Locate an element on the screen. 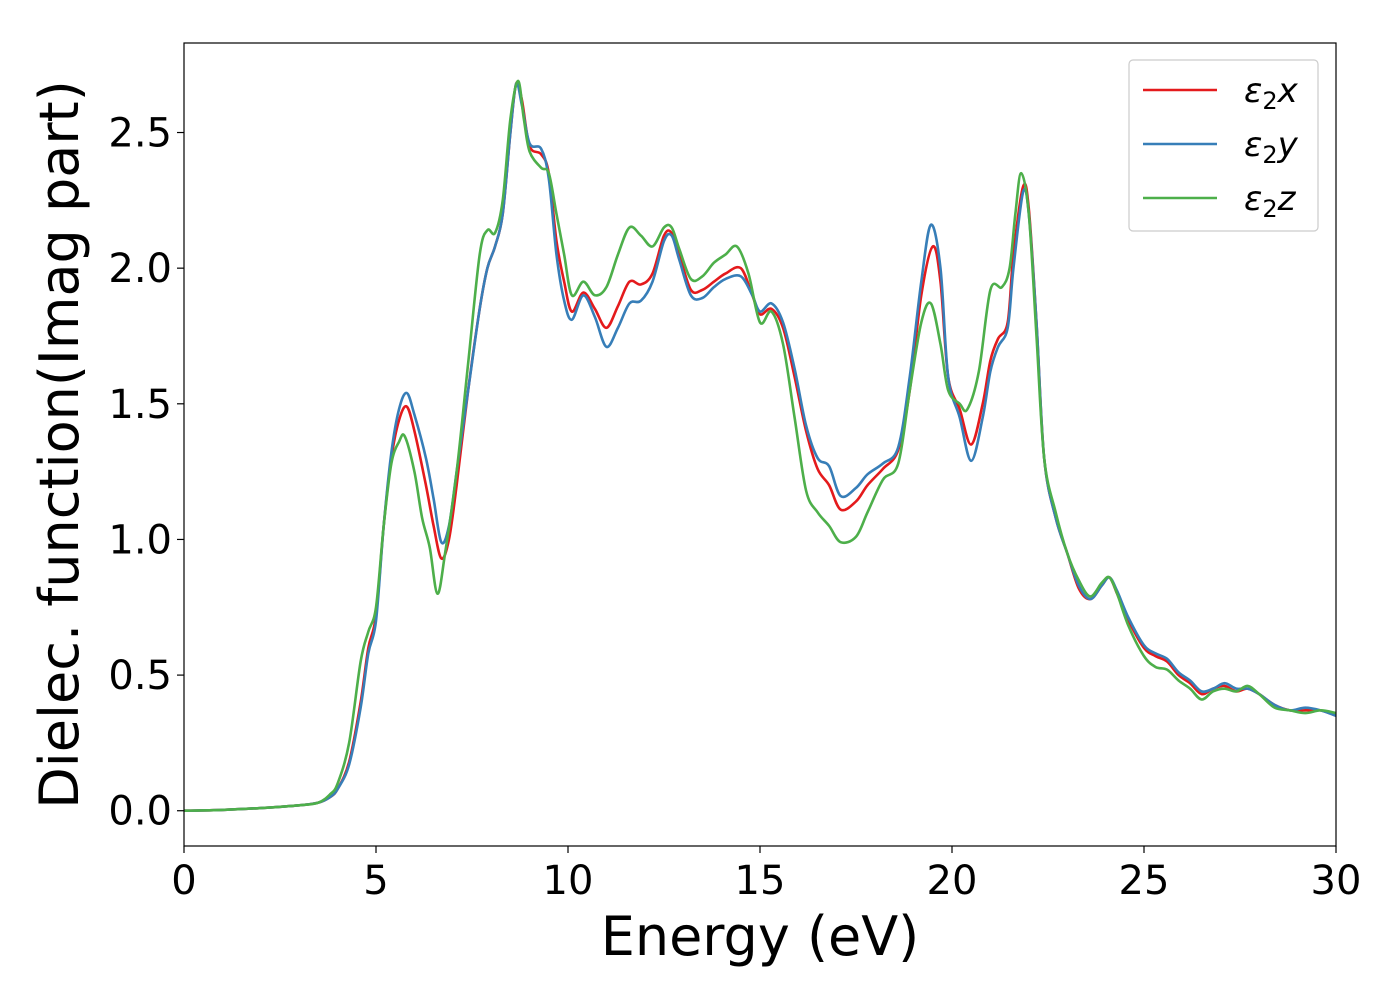 The width and height of the screenshot is (1400, 1000). y-tick-label: 0.5 is located at coordinates (140, 676).